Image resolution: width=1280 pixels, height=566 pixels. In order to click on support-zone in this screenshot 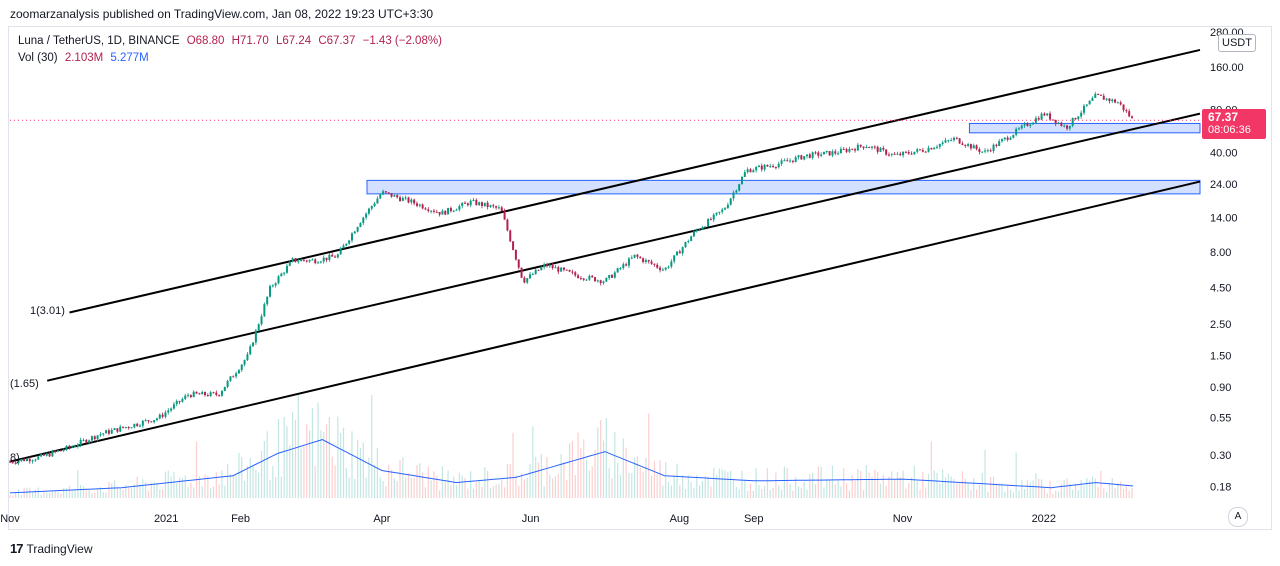, I will do `click(1084, 128)`.